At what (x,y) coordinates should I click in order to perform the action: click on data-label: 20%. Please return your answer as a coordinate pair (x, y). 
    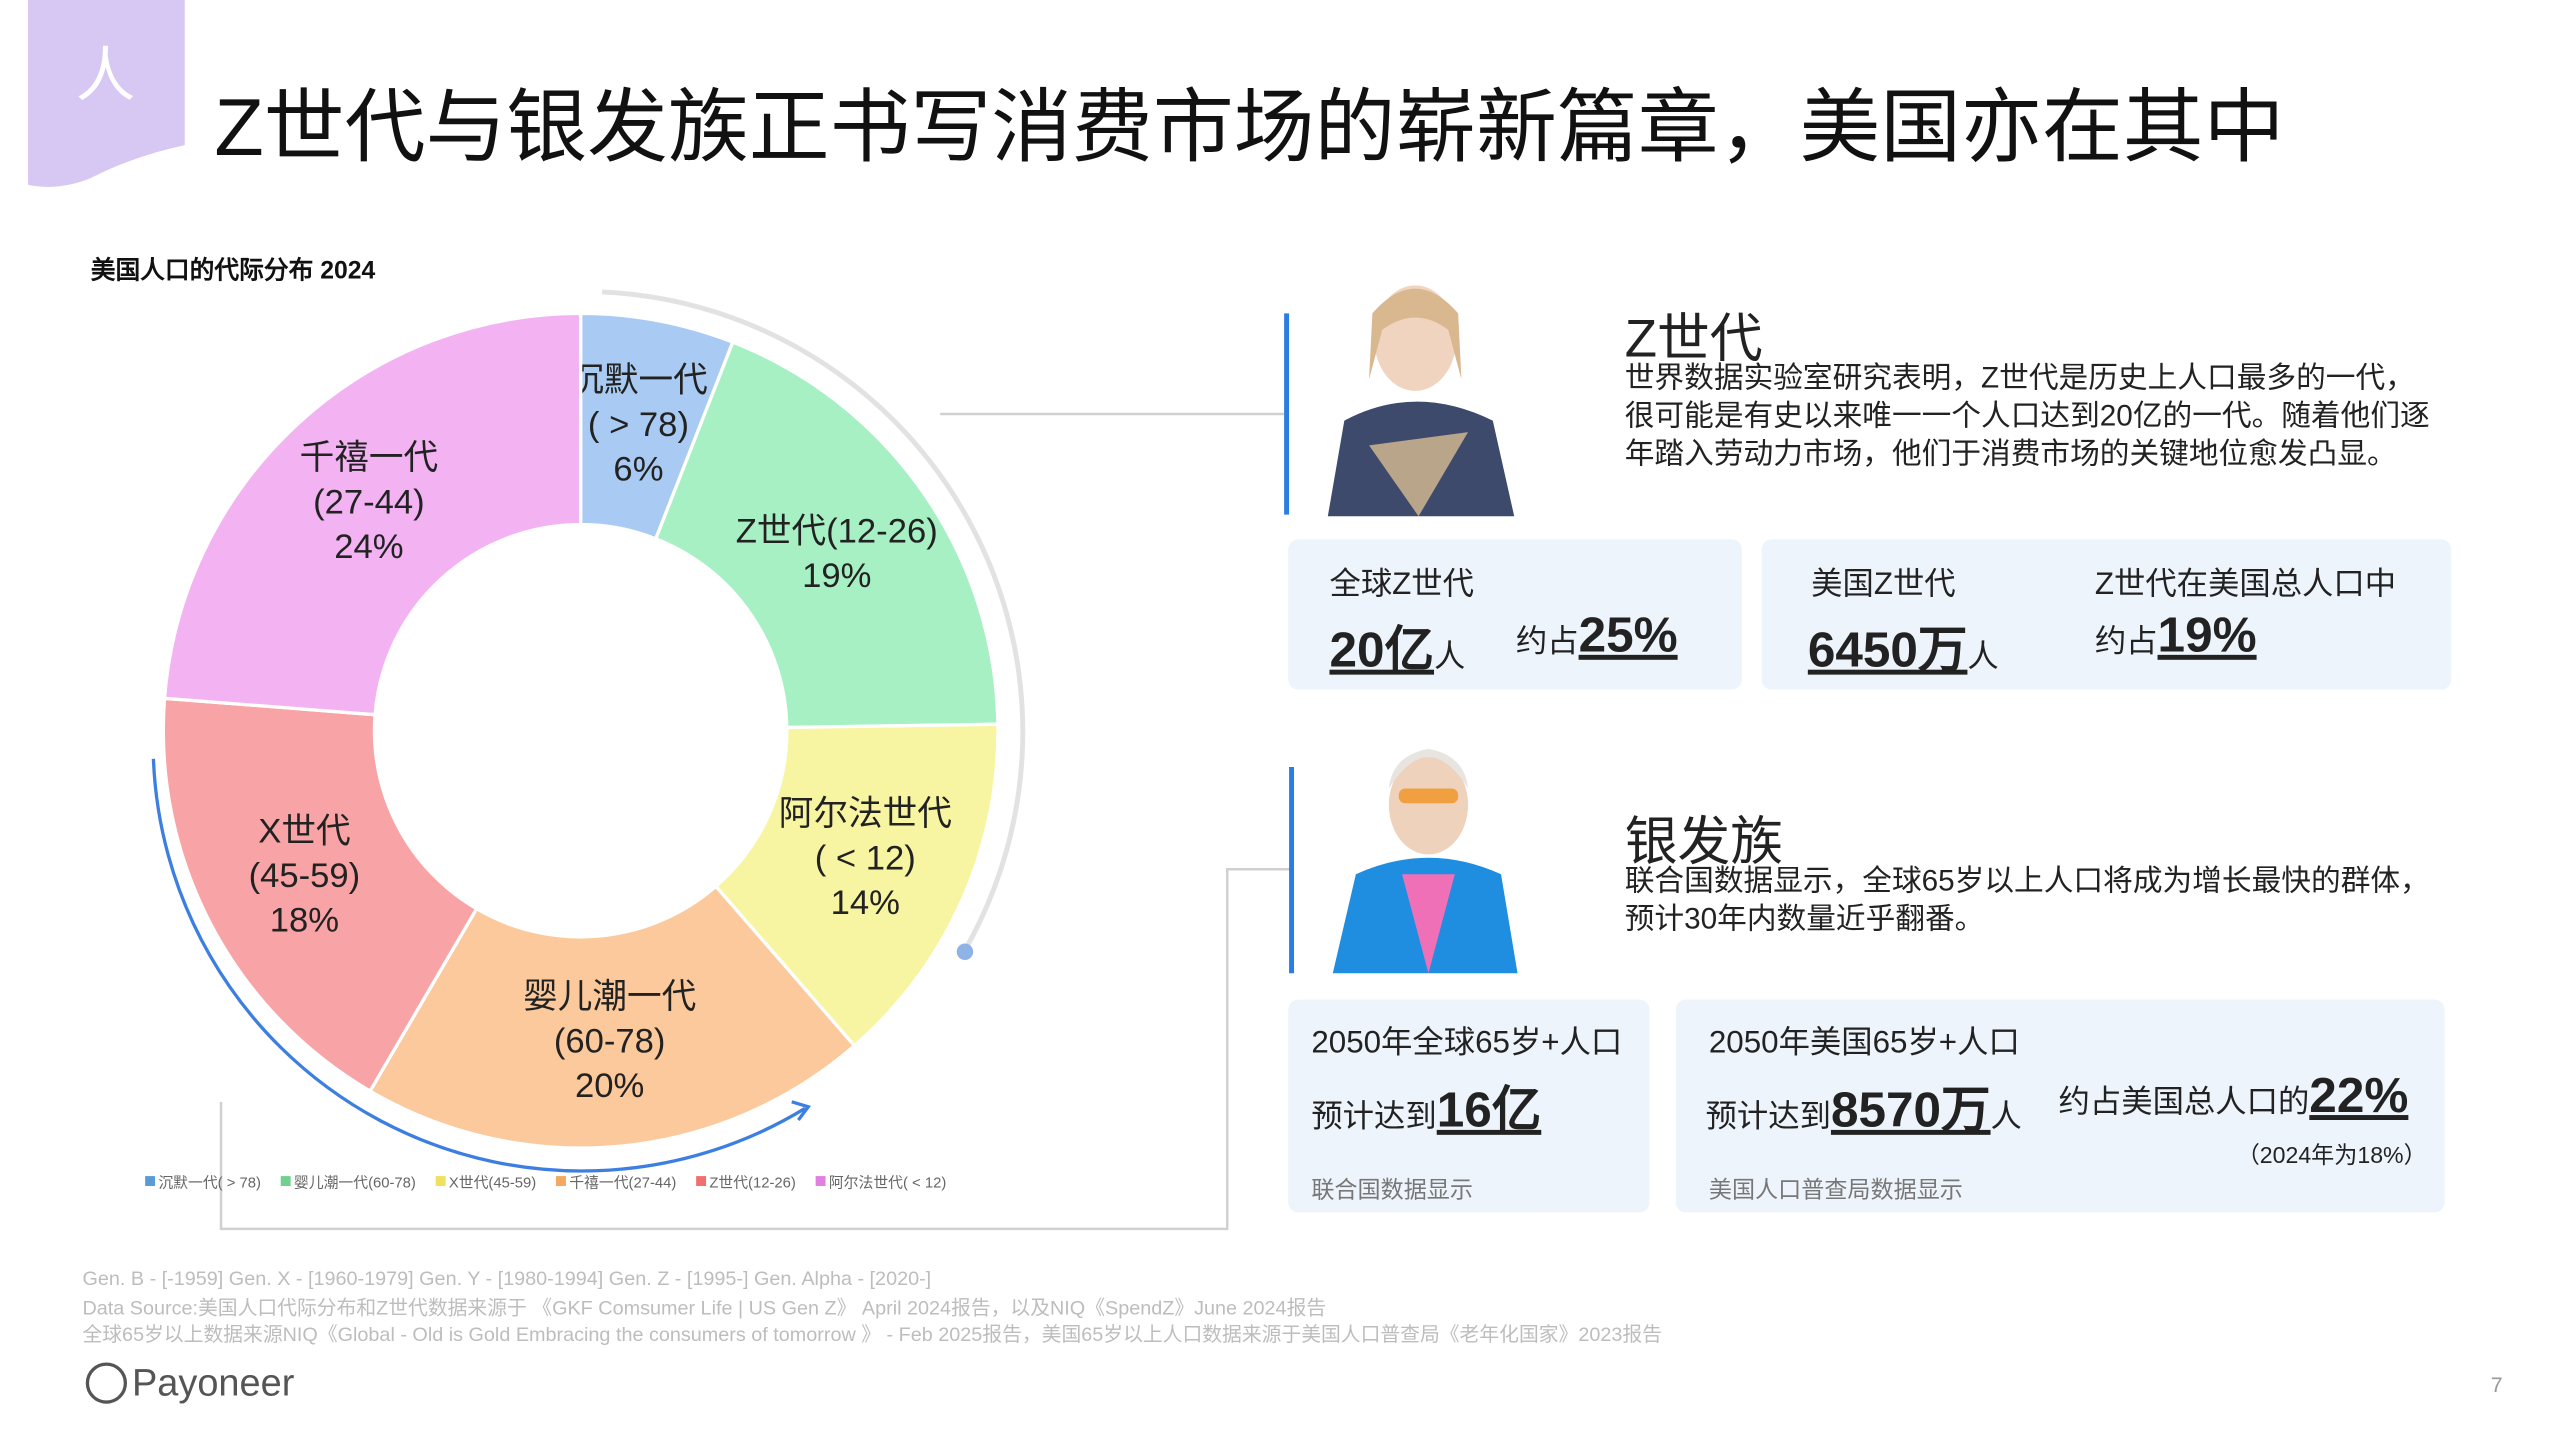
    Looking at the image, I should click on (609, 1086).